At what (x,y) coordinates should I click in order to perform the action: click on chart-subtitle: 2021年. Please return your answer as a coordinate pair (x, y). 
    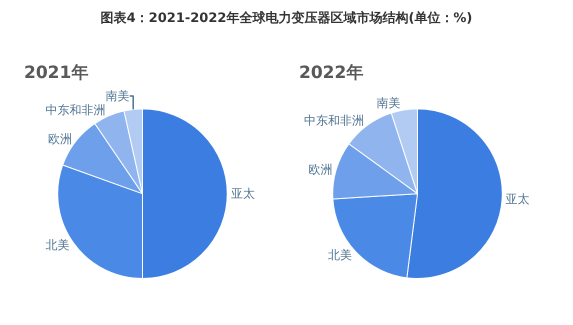
    Looking at the image, I should click on (56, 73).